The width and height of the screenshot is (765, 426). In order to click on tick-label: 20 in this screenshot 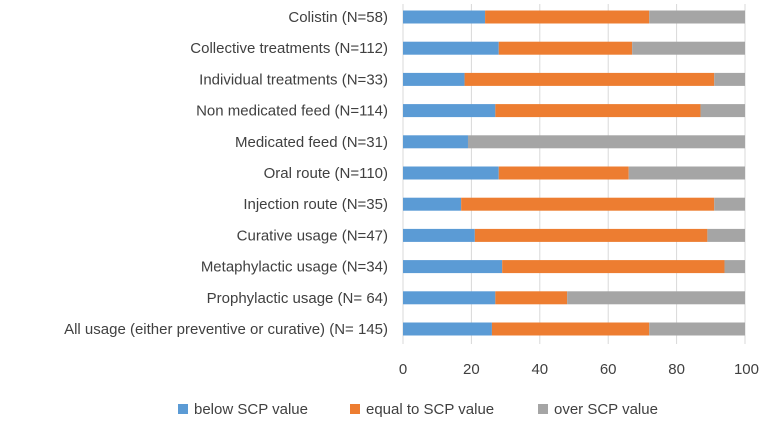, I will do `click(471, 369)`.